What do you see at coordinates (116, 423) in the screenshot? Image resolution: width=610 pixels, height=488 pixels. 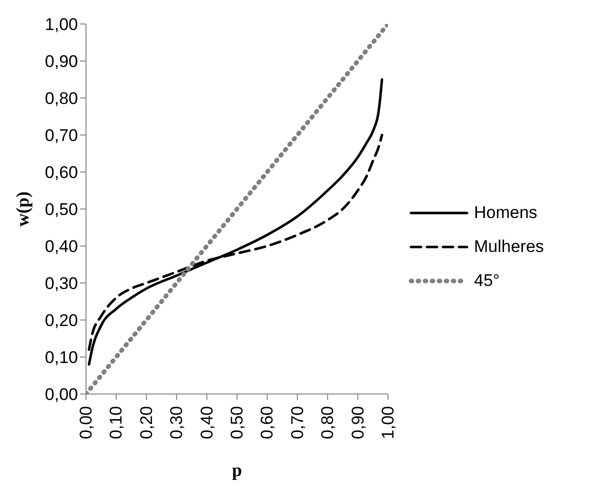 I see `x-tick-label: 0,10` at bounding box center [116, 423].